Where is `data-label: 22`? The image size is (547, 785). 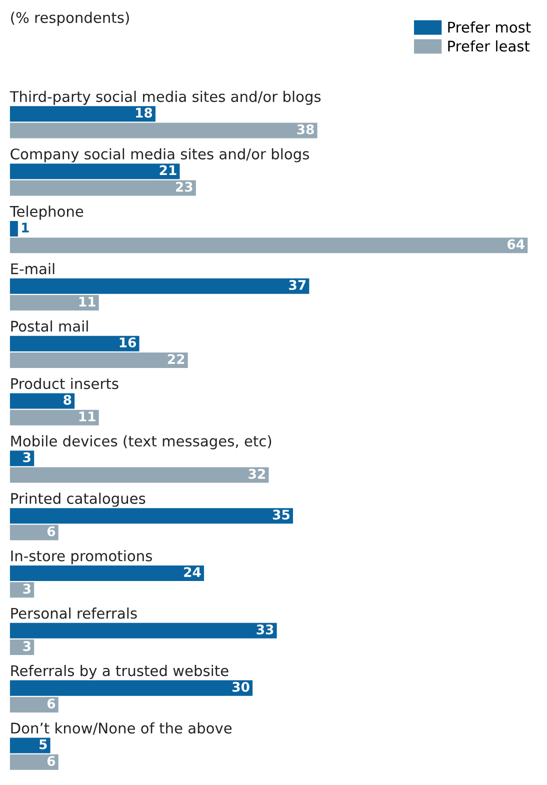
data-label: 22 is located at coordinates (176, 359).